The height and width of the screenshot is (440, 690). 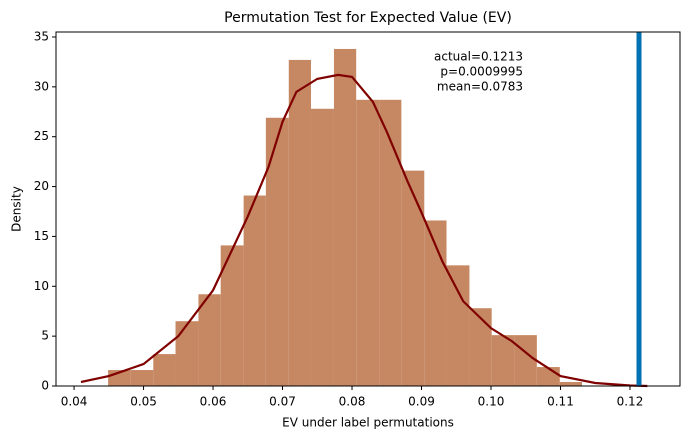 I want to click on x-tick-label: 0.11, so click(x=560, y=402).